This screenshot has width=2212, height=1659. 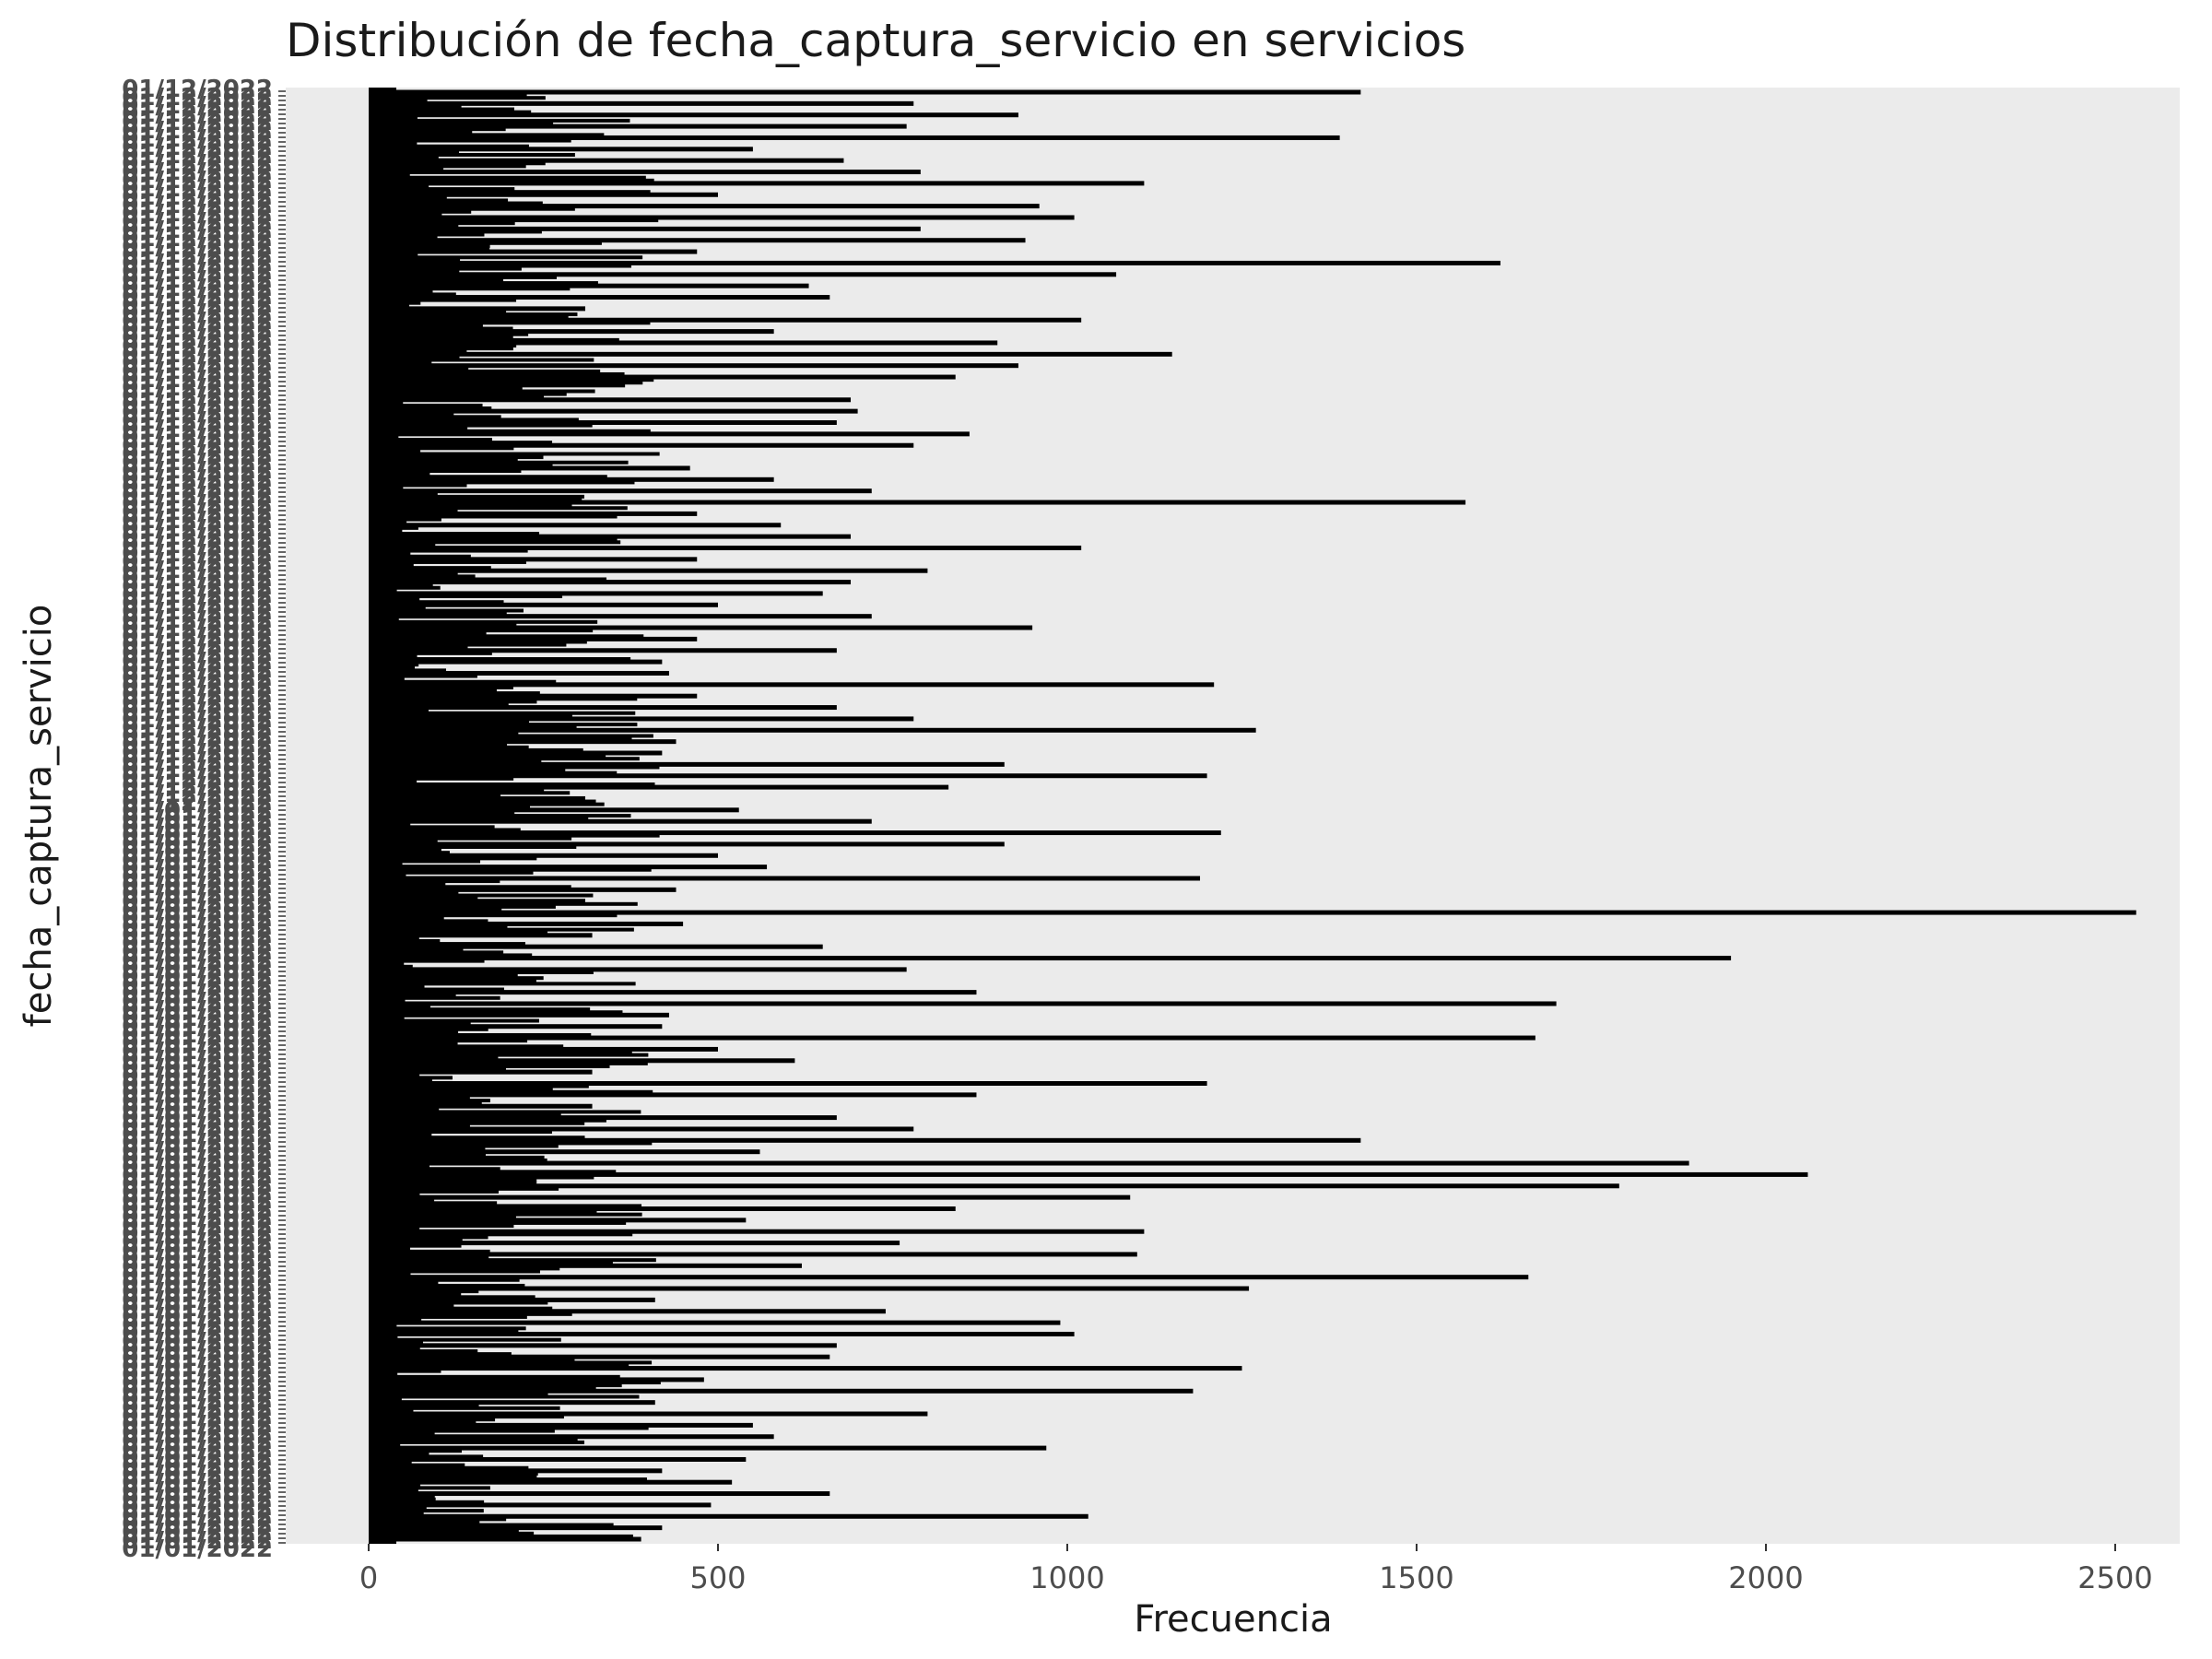 What do you see at coordinates (1765, 1577) in the screenshot?
I see `x-tick-label: 2000` at bounding box center [1765, 1577].